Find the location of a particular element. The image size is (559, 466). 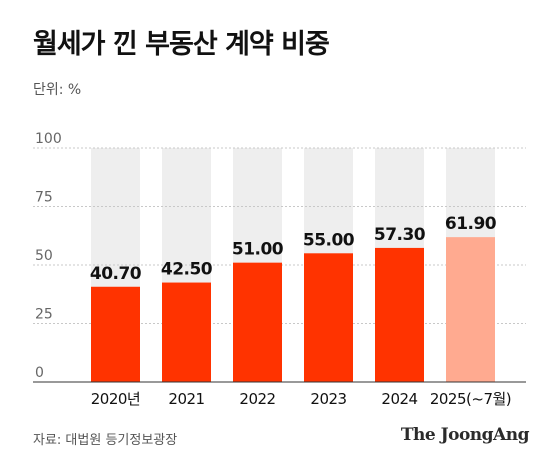

unit-label: 단위: % is located at coordinates (57, 90).